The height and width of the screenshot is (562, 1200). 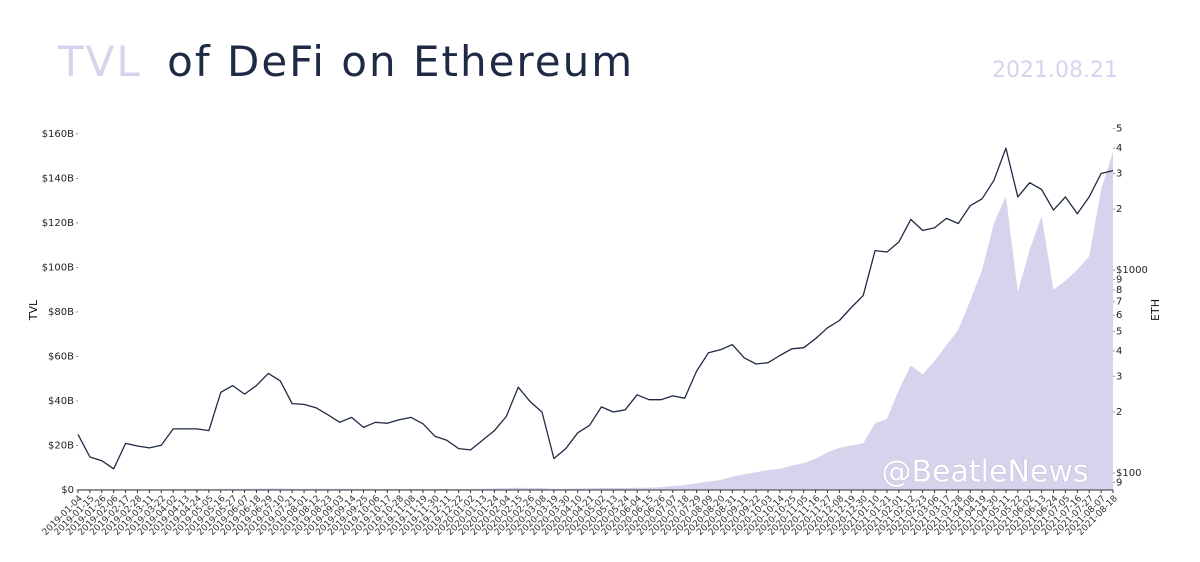 I want to click on y-tick-label: $160B, so click(x=58, y=134).